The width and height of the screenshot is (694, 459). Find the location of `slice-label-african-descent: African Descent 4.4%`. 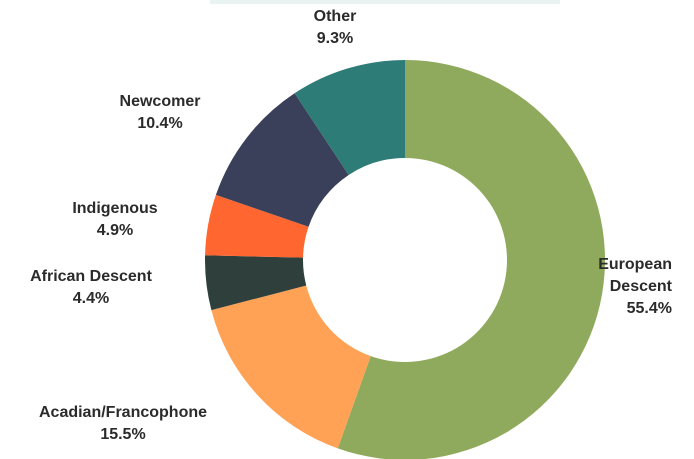

slice-label-african-descent: African Descent 4.4% is located at coordinates (91, 288).